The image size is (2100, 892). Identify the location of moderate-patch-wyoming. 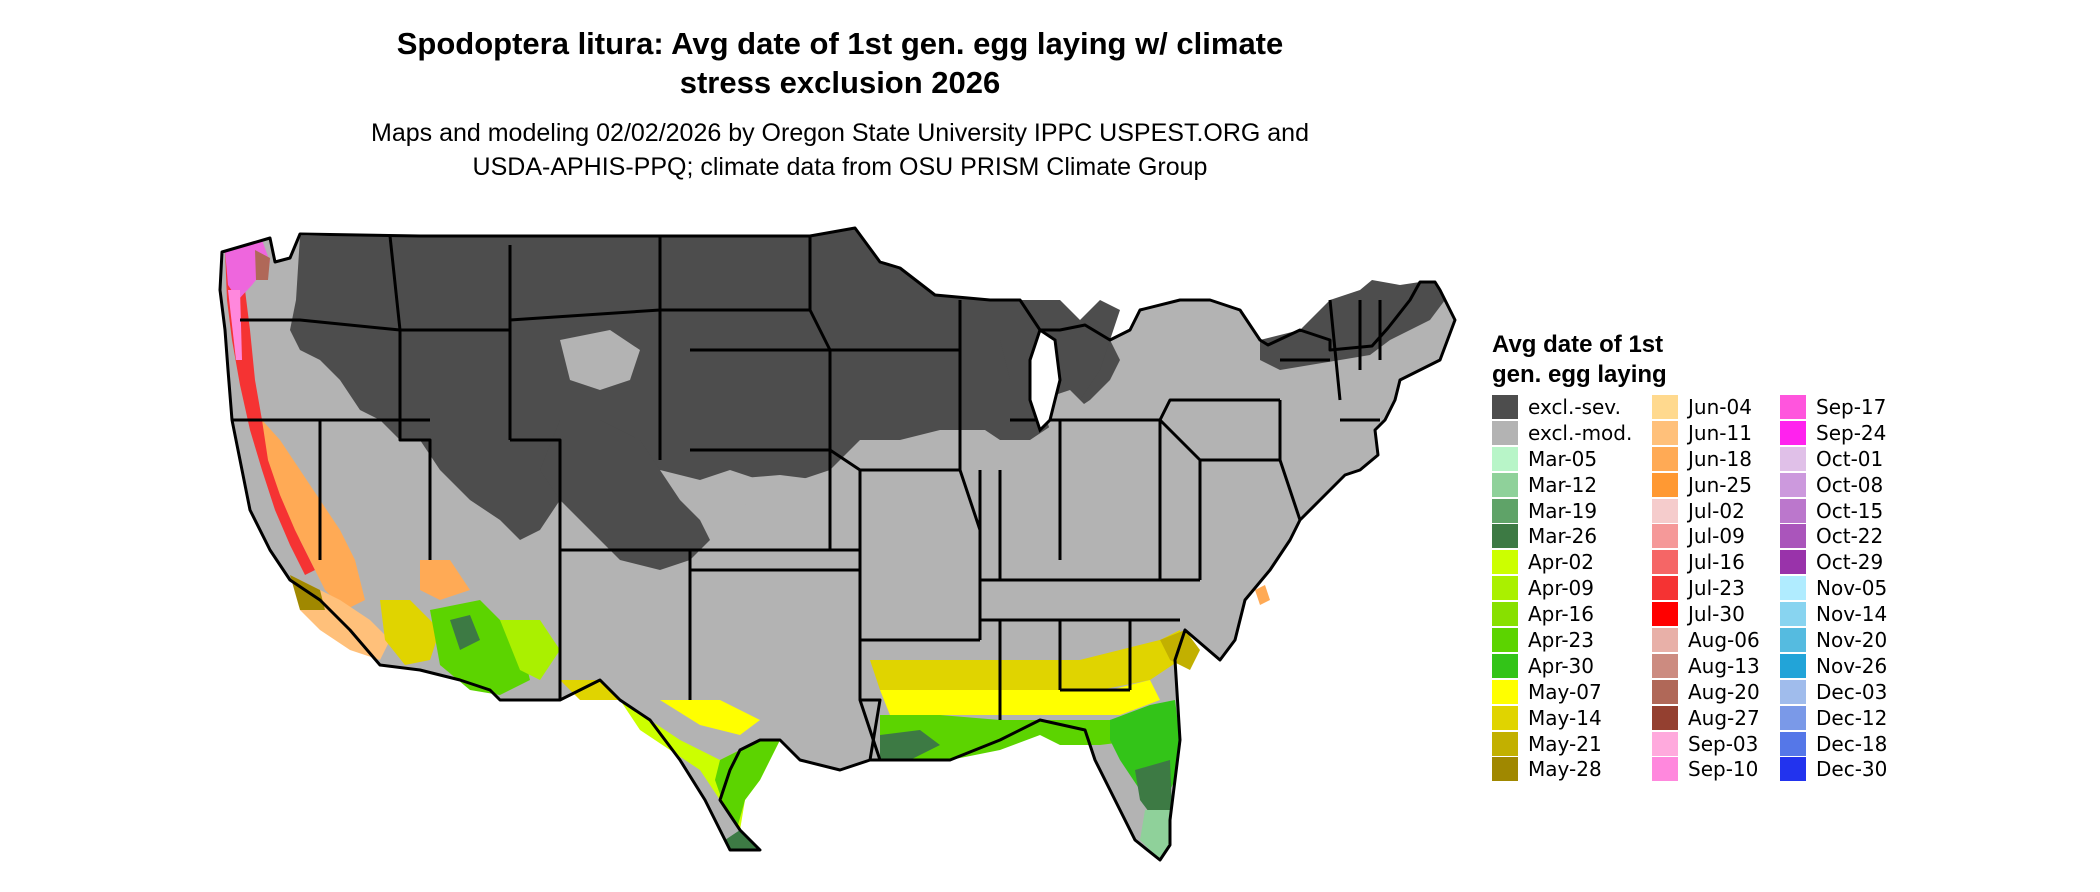
(600, 360).